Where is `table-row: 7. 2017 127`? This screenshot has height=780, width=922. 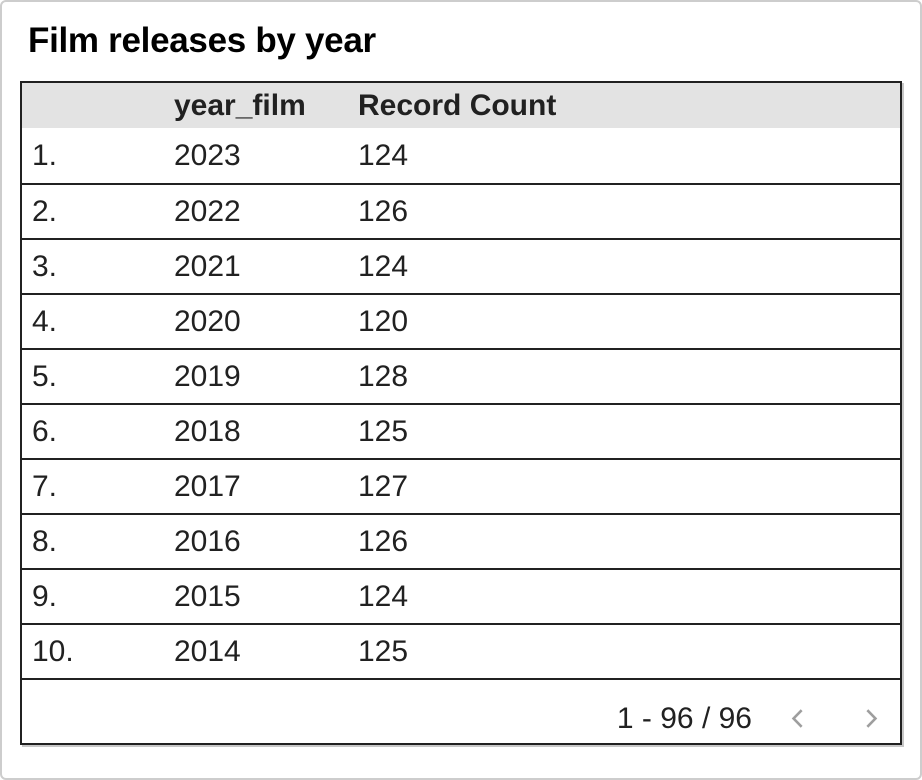 table-row: 7. 2017 127 is located at coordinates (461, 485).